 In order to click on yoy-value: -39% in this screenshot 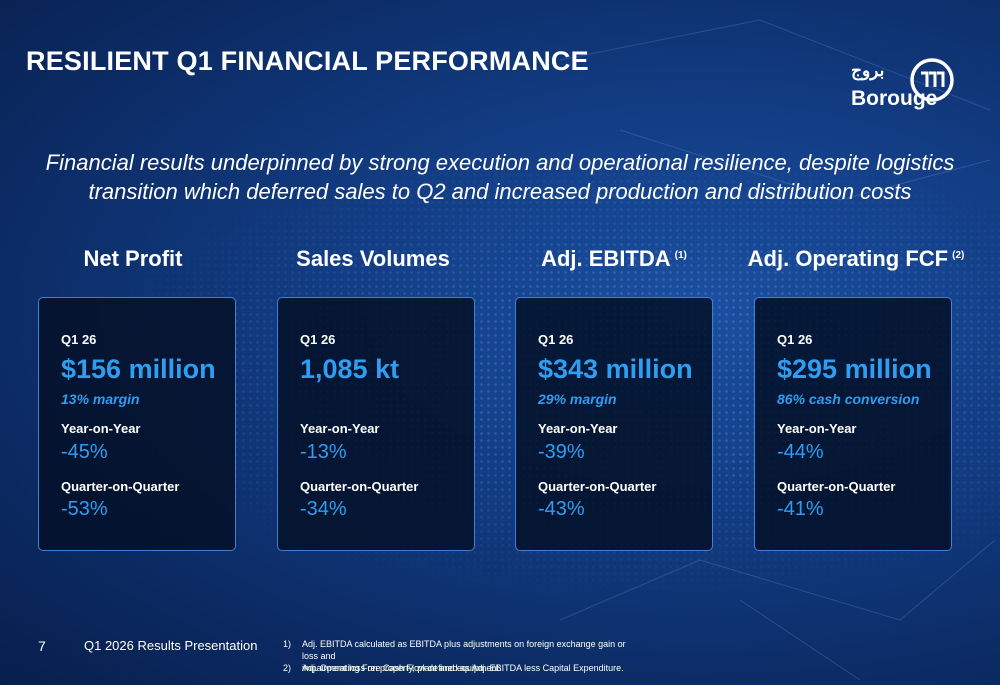, I will do `click(561, 452)`.